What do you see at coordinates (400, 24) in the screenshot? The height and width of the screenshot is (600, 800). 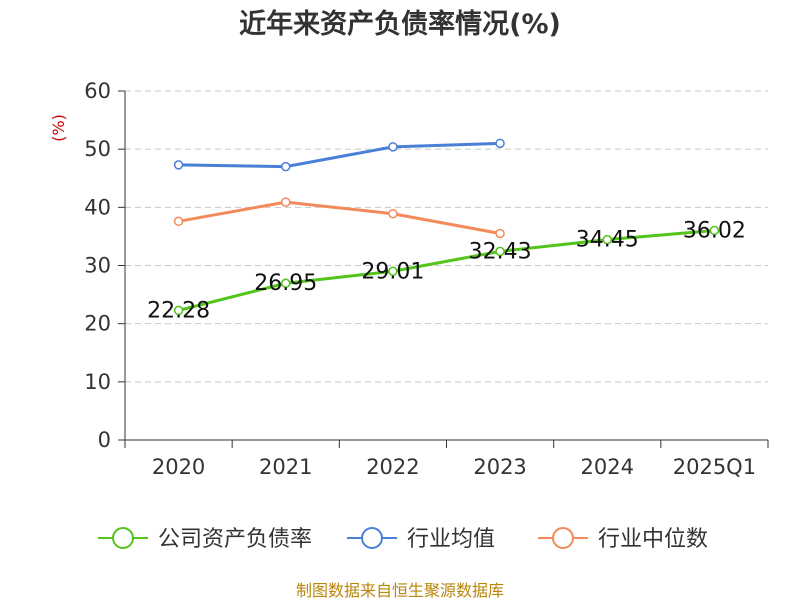 I see `chart-title: 近年来资产负债率情况(%)` at bounding box center [400, 24].